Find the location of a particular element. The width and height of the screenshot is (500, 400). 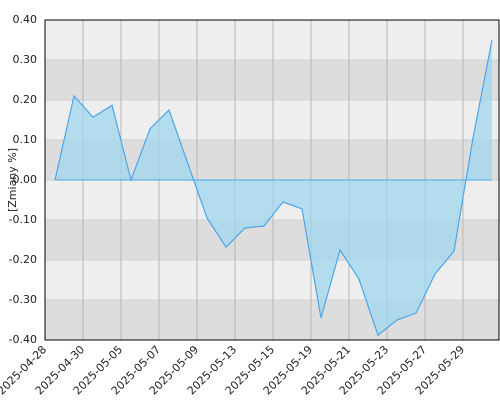

y-axis-label: [Zmiany %] is located at coordinates (12, 180).